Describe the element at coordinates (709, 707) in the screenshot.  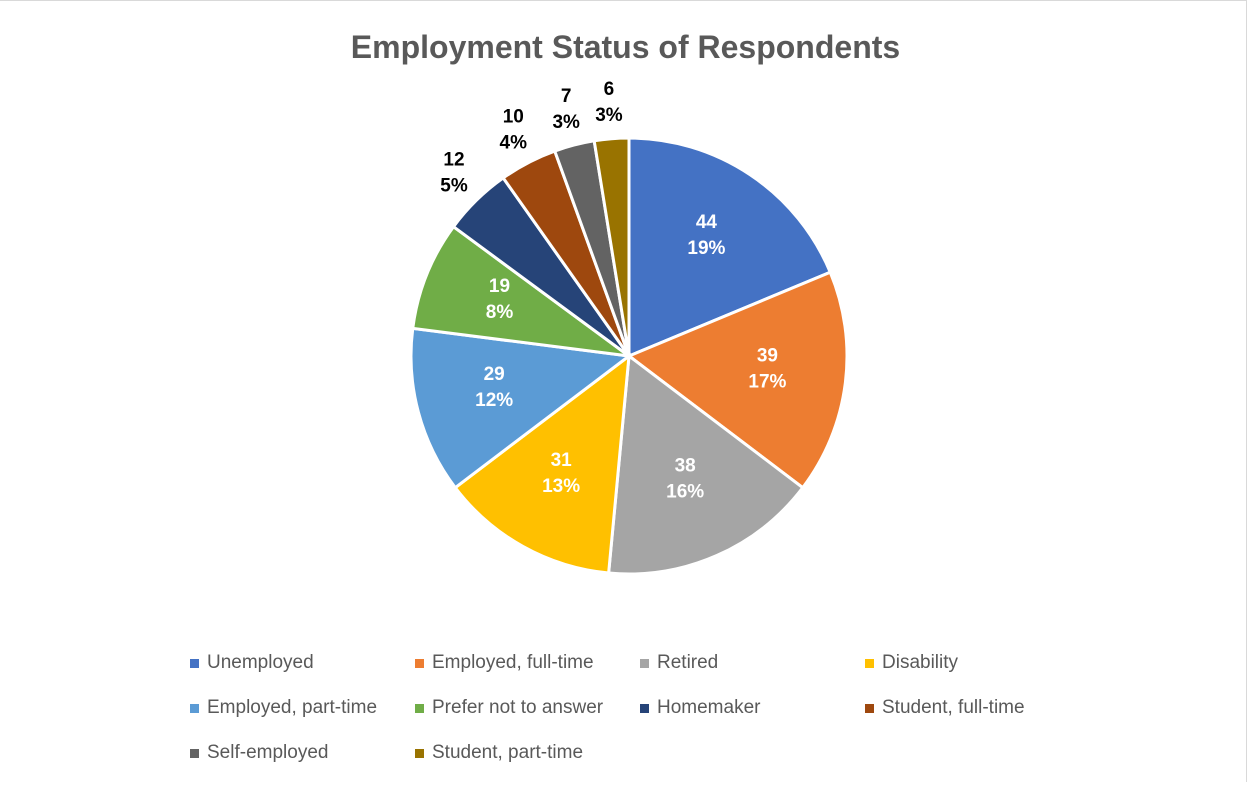
I see `legend-label-homemaker: Homemaker` at that location.